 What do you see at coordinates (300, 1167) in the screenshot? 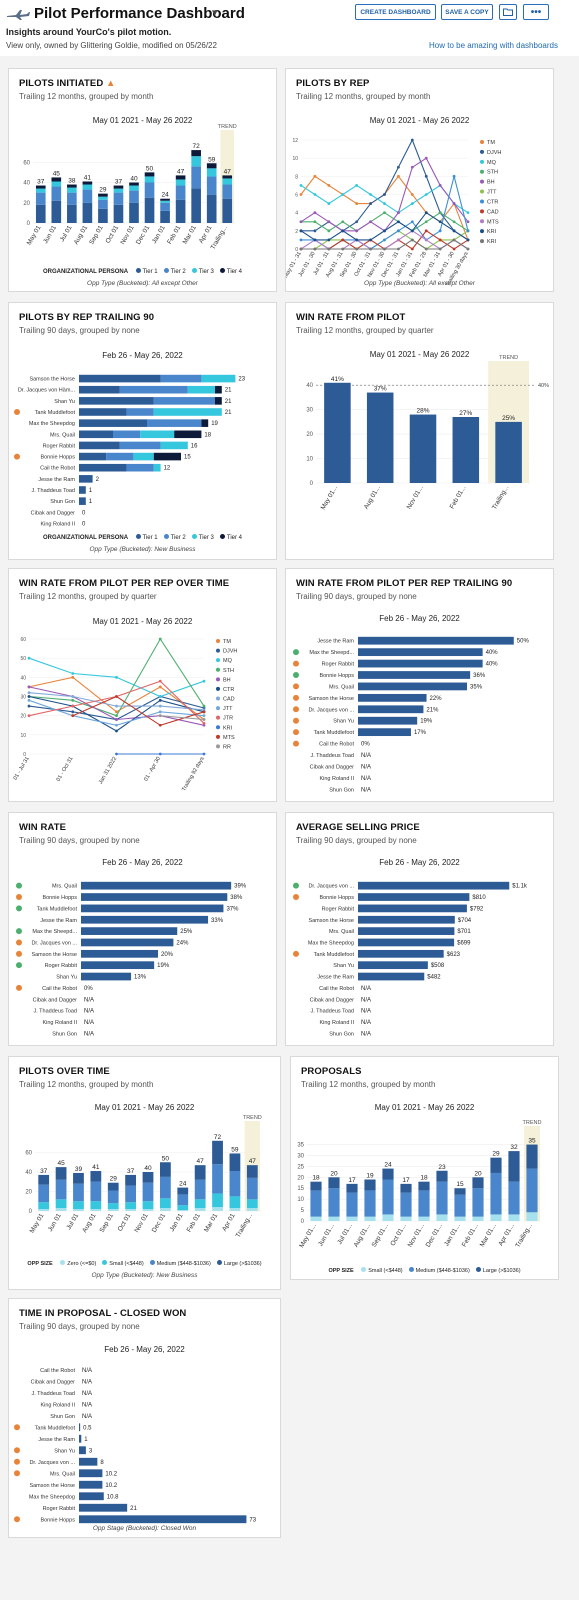
I see `y-tick-label: 25` at bounding box center [300, 1167].